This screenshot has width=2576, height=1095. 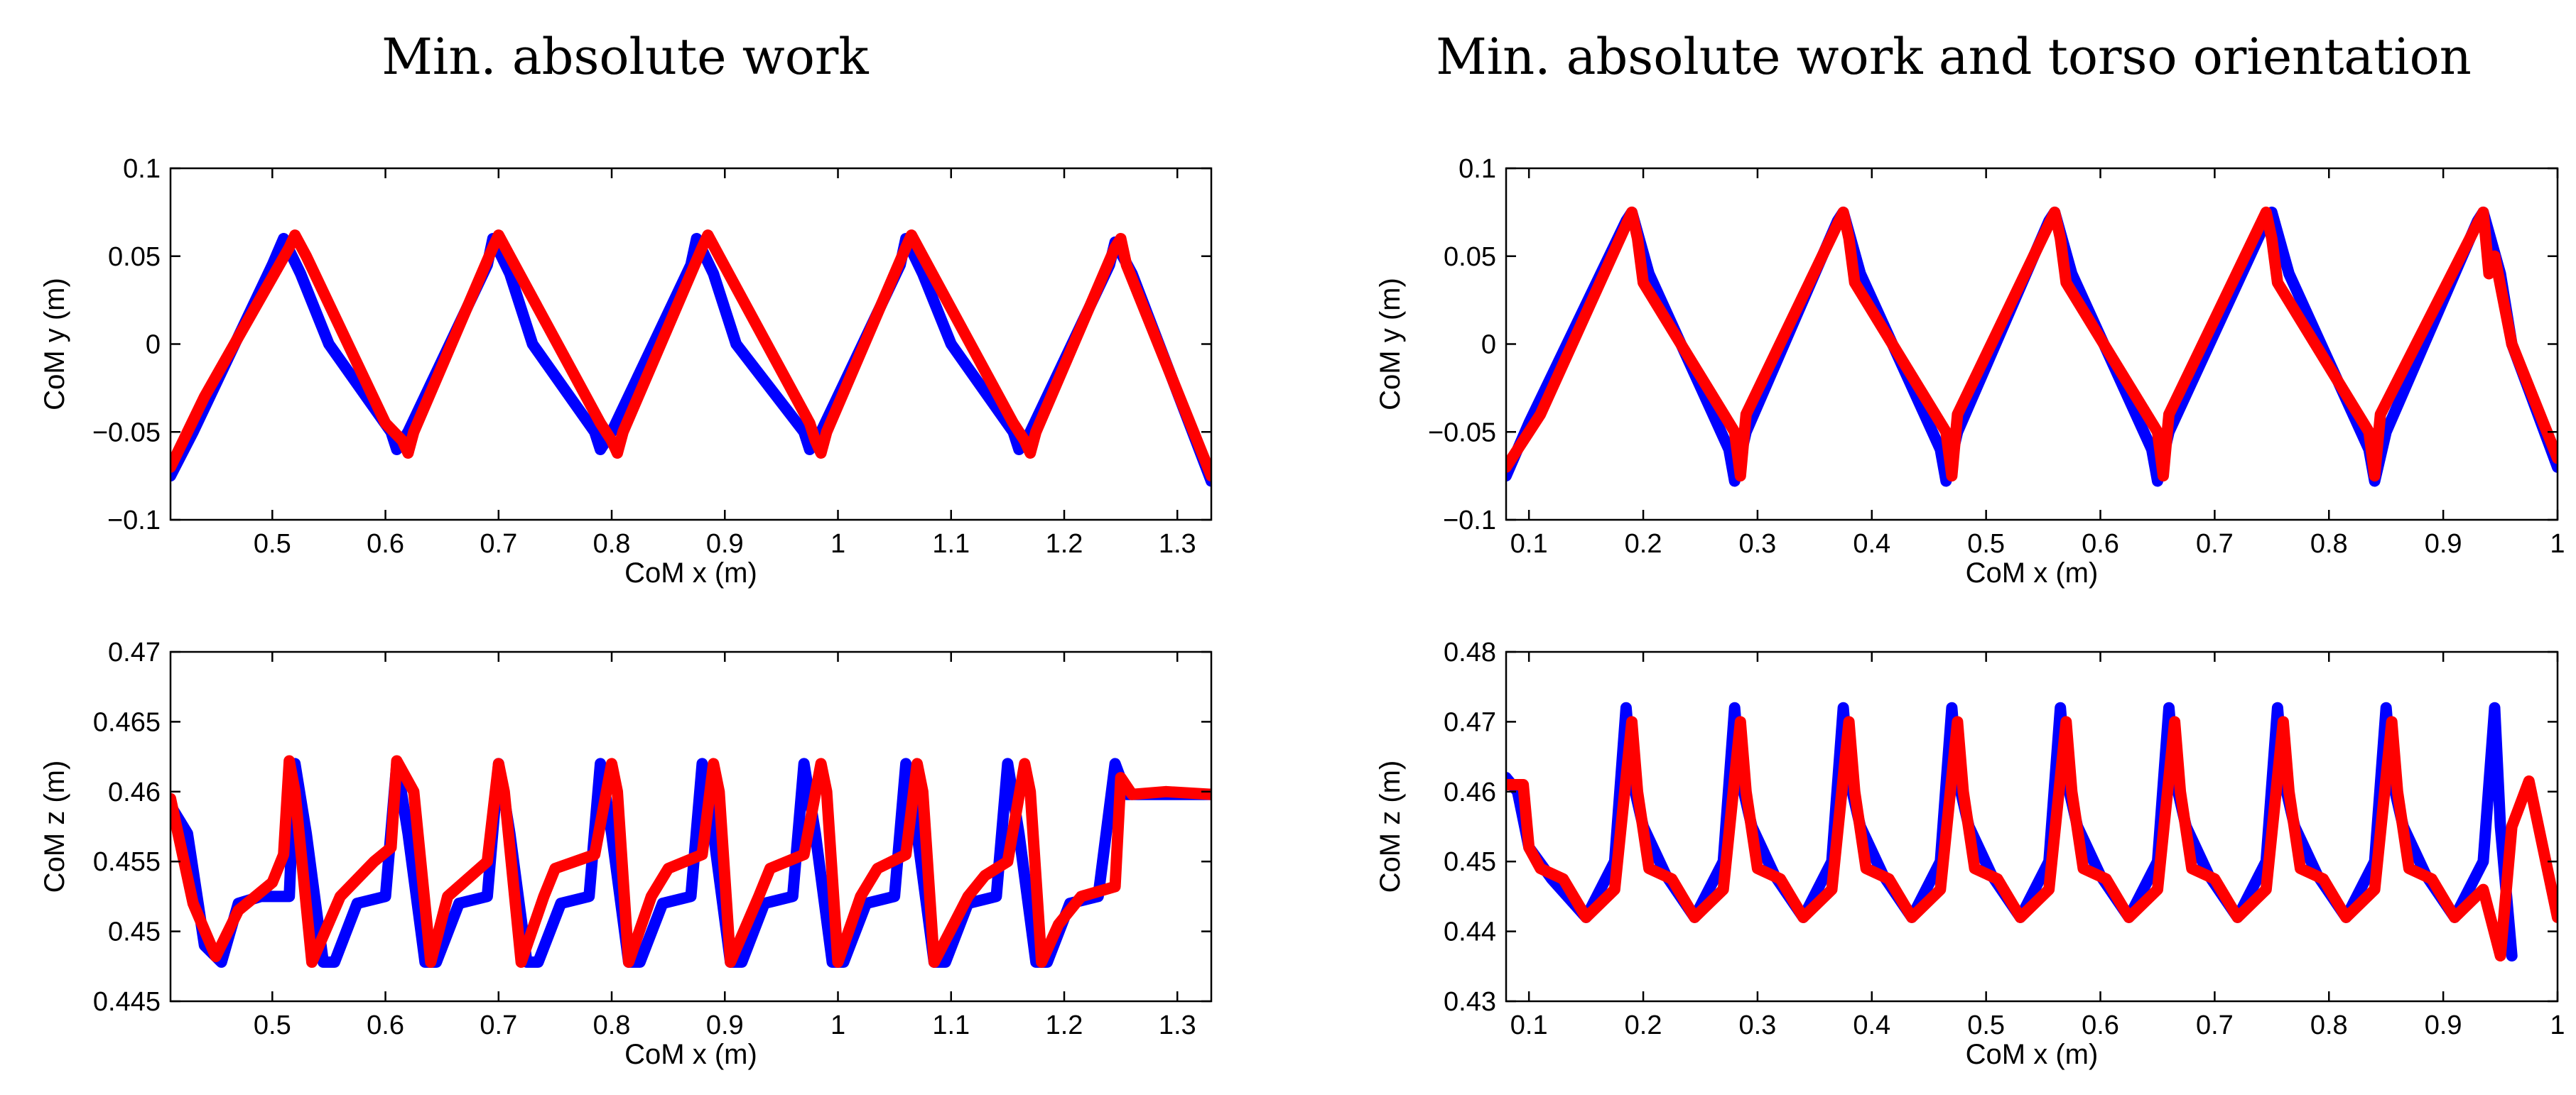 What do you see at coordinates (1470, 932) in the screenshot?
I see `y-tick-label: 0.44` at bounding box center [1470, 932].